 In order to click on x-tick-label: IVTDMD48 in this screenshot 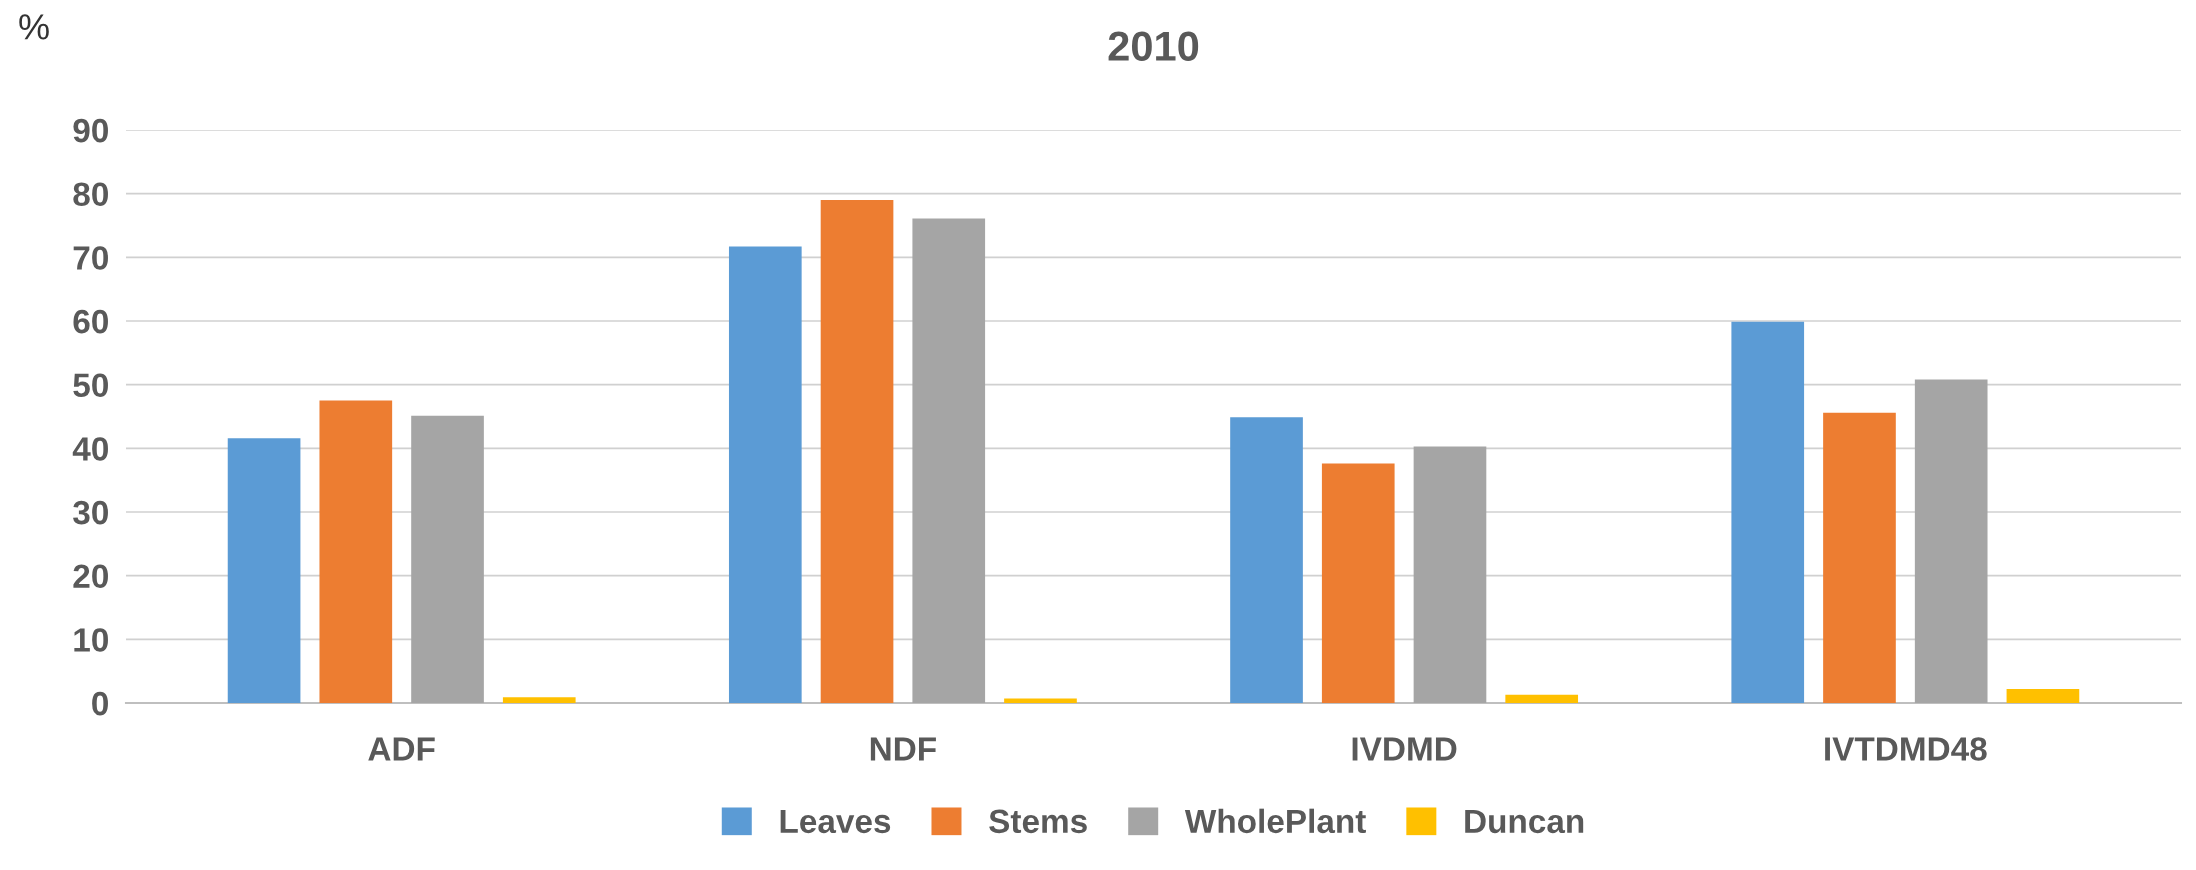, I will do `click(1906, 749)`.